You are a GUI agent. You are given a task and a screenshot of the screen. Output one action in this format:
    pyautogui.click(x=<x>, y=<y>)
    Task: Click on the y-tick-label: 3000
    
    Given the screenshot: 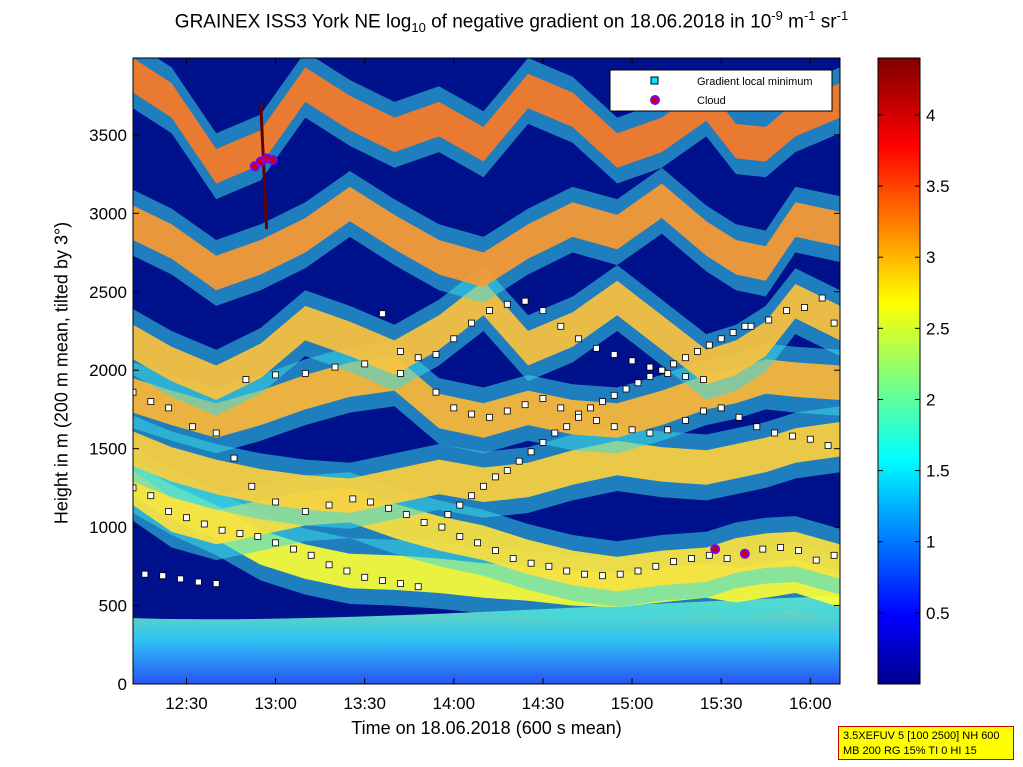 What is the action you would take?
    pyautogui.click(x=108, y=213)
    